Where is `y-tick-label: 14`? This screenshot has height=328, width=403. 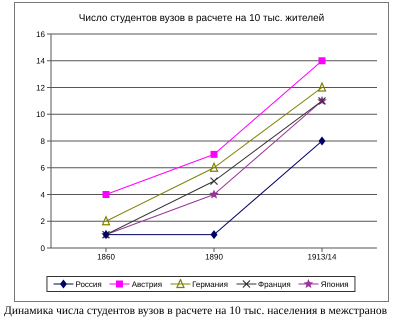 y-tick-label: 14 is located at coordinates (41, 61).